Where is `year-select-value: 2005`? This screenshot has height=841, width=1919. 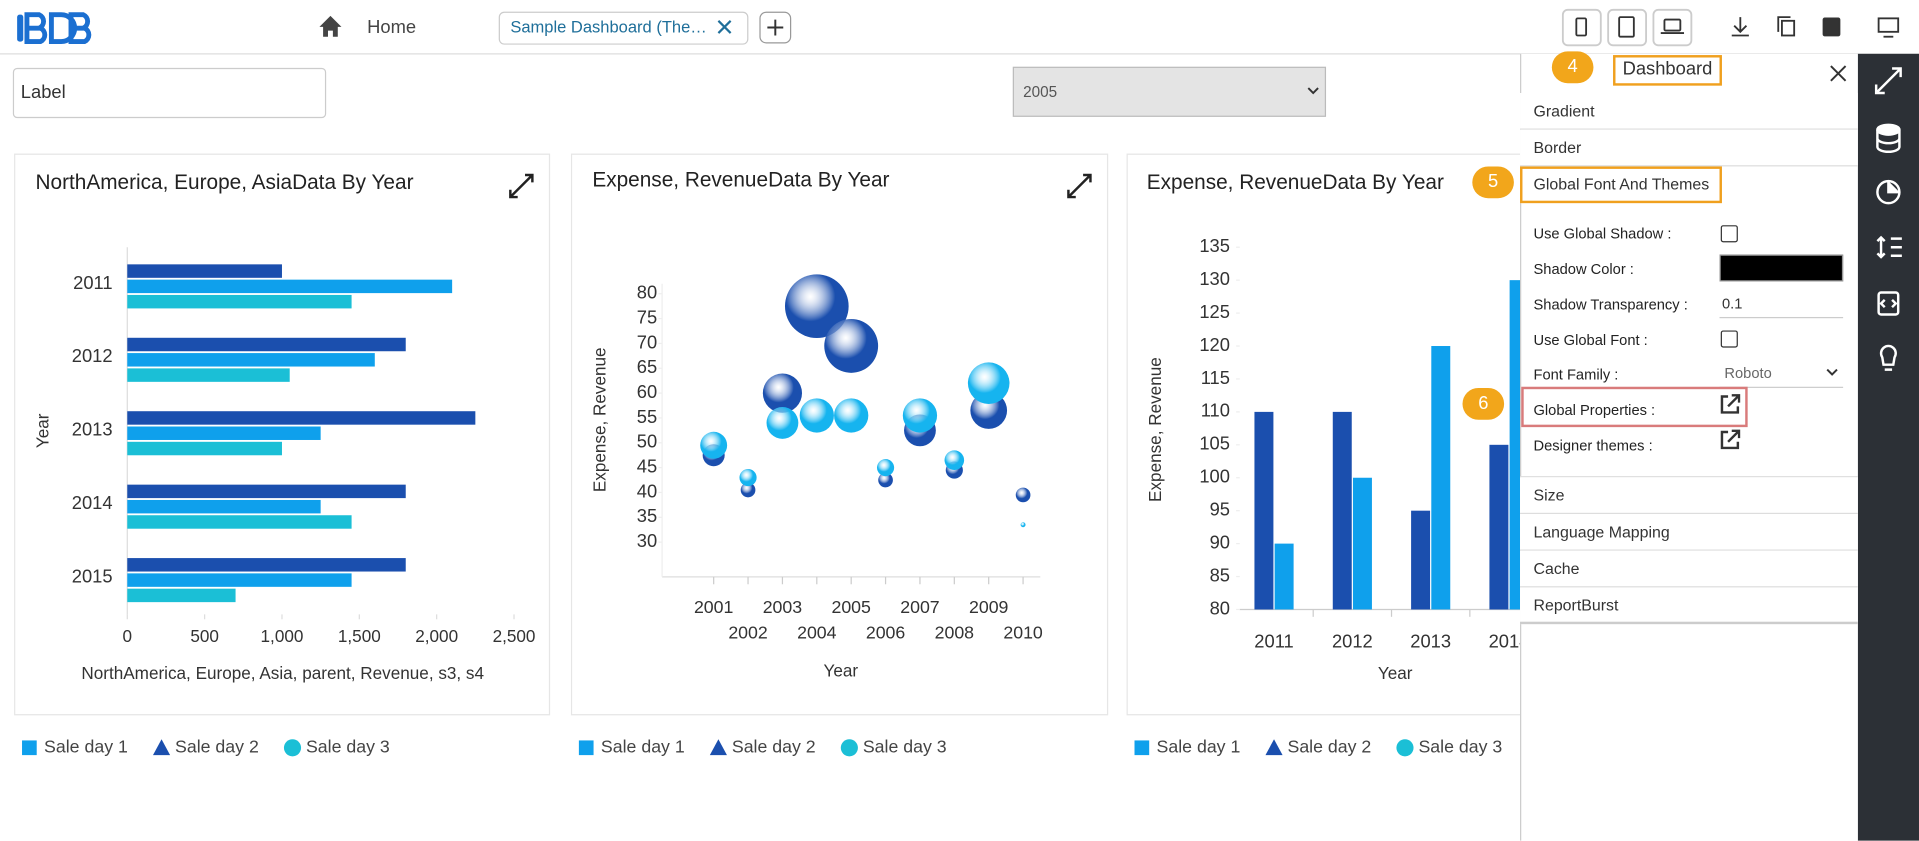 year-select-value: 2005 is located at coordinates (1040, 92).